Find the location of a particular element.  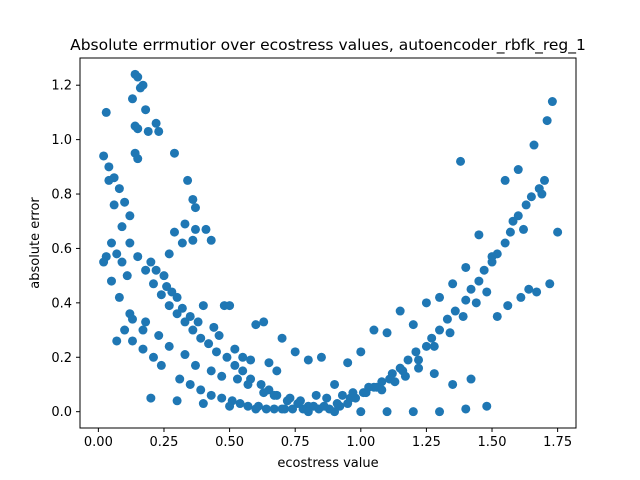

y-tick-label: 1.0 is located at coordinates (61, 140).